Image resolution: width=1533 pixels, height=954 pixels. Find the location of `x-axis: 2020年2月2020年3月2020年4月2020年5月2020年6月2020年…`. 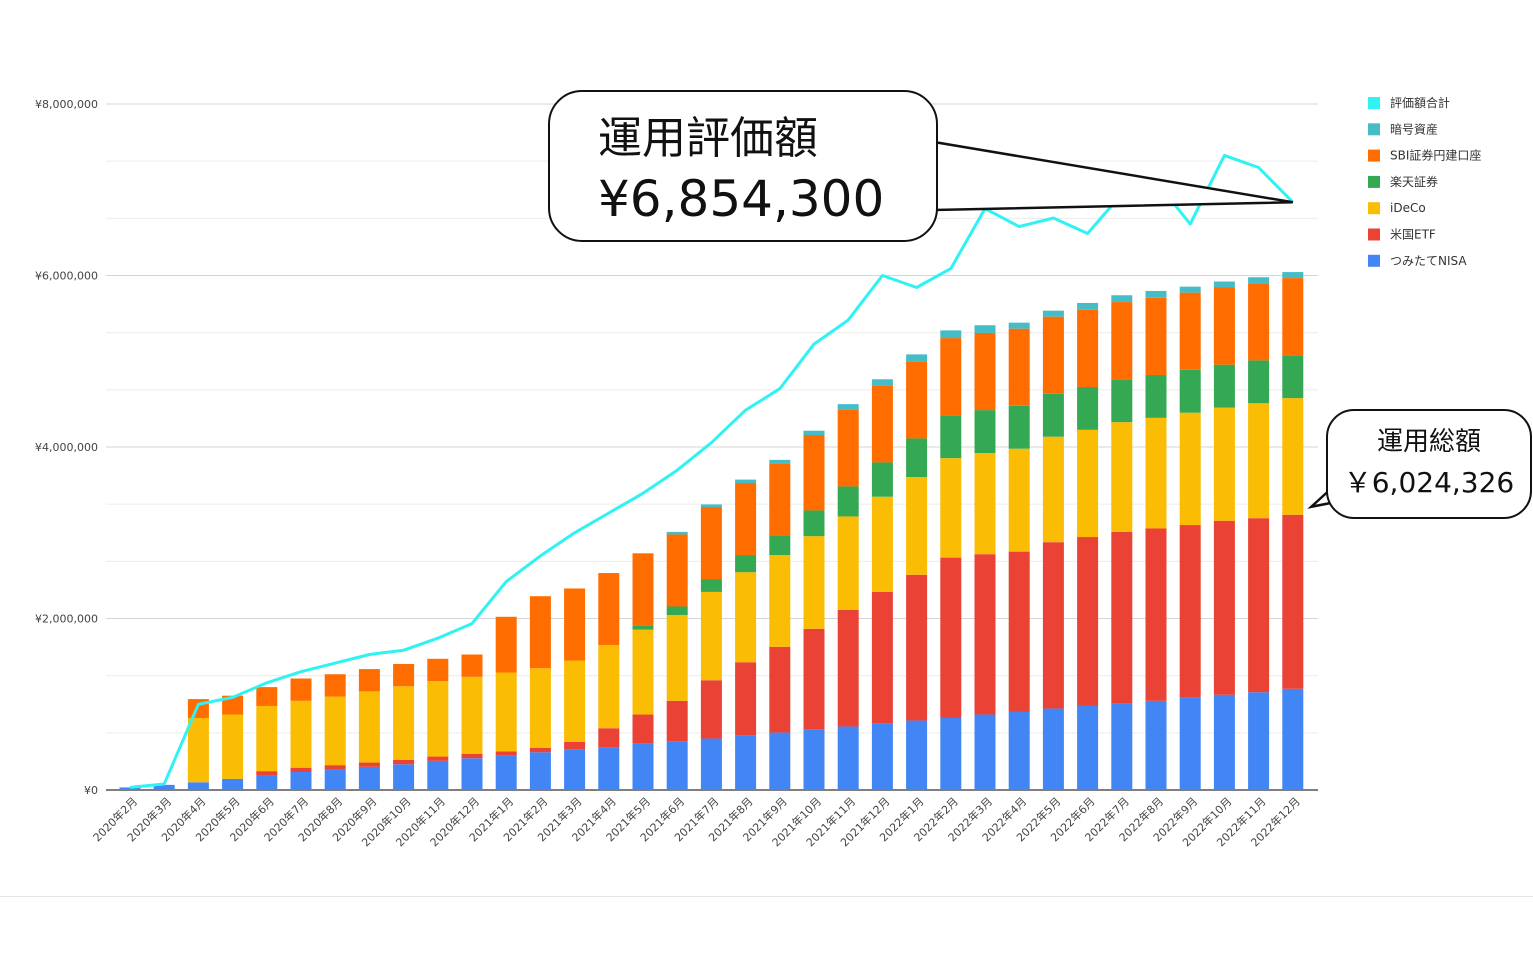

x-axis: 2020年2月2020年3月2020年4月2020年5月2020年6月2020年… is located at coordinates (696, 821).